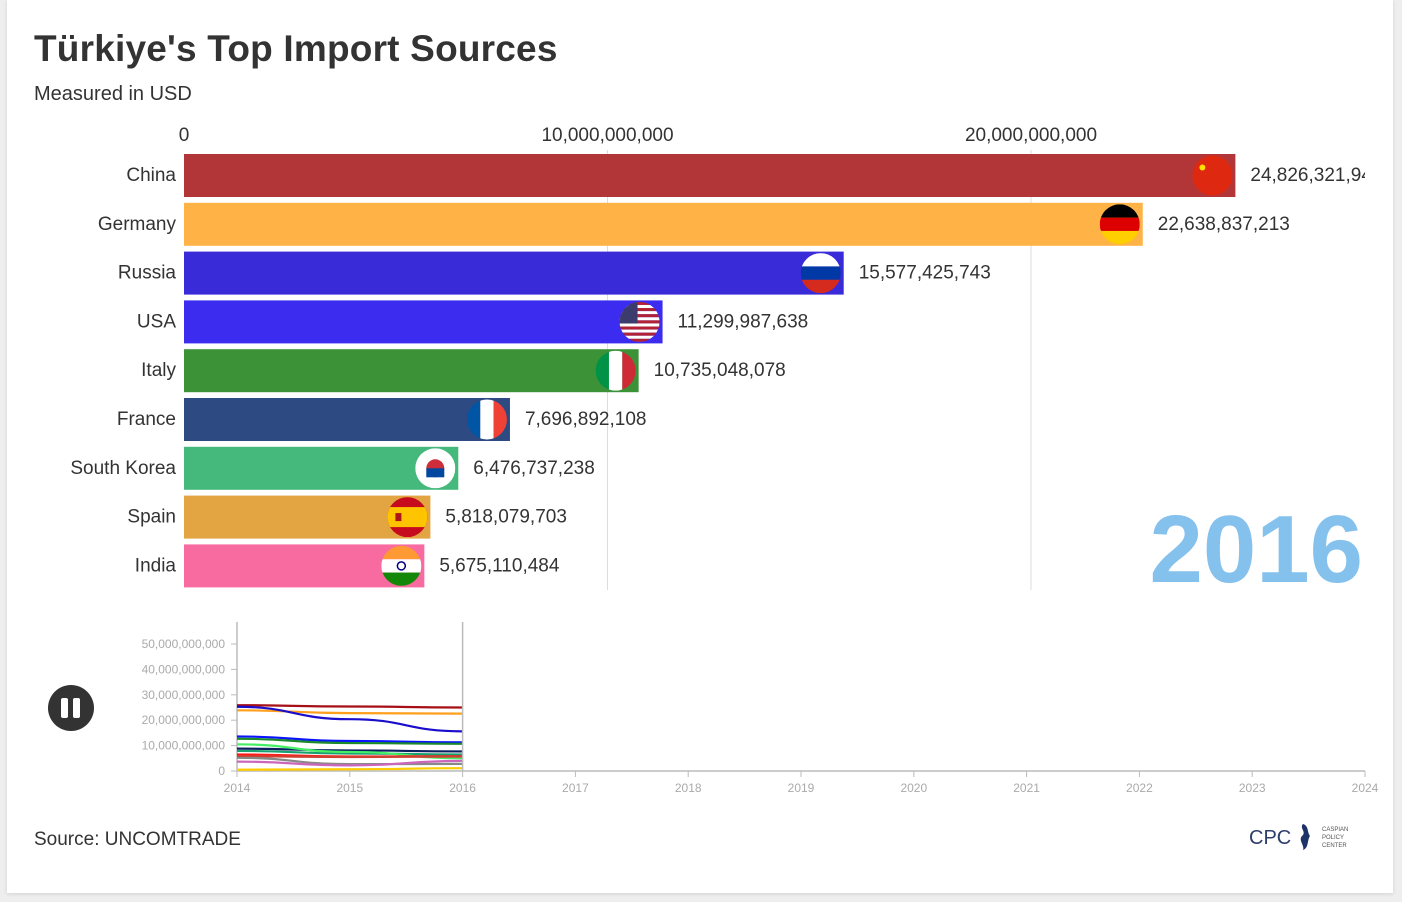 This screenshot has height=902, width=1402. I want to click on x-tick-label: 2021, so click(1026, 788).